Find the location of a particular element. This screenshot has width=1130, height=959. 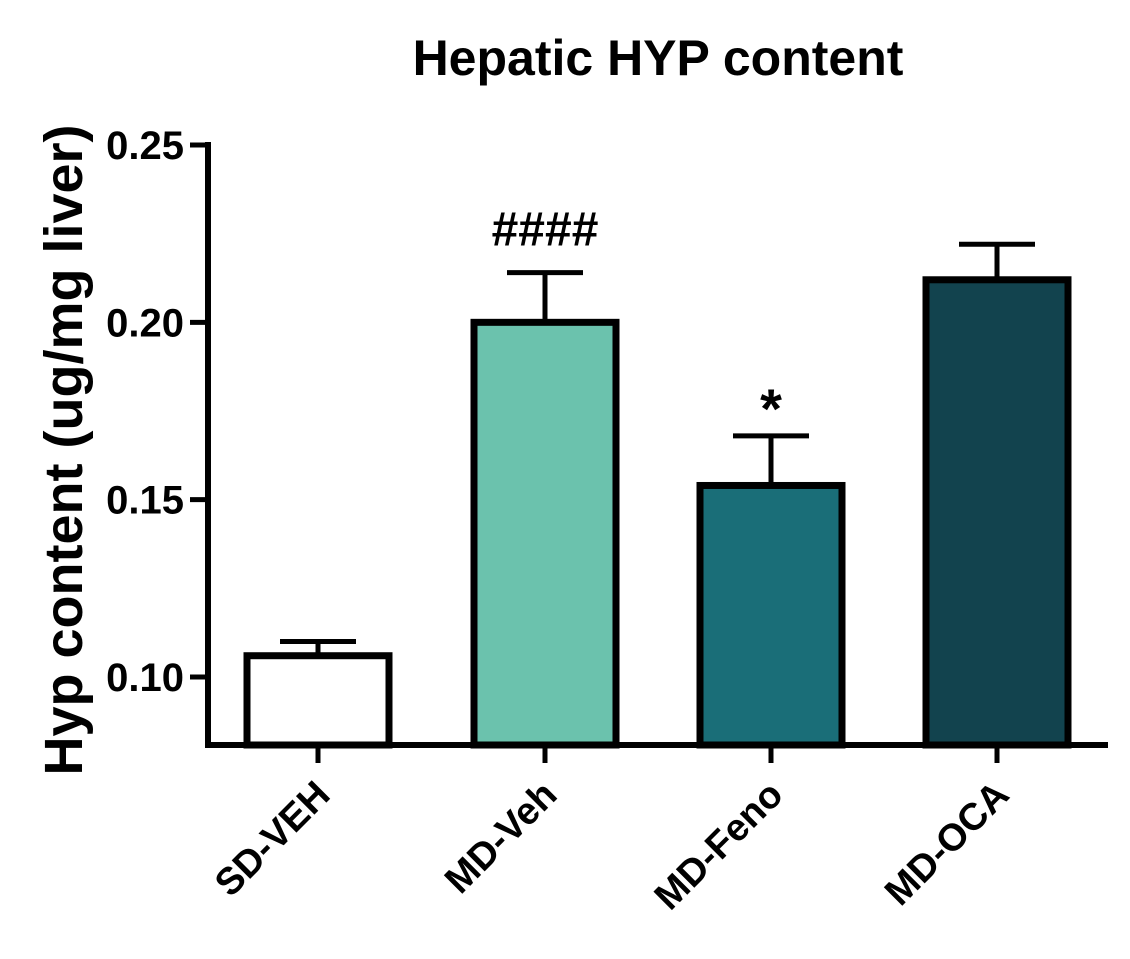

bar-sd-veh is located at coordinates (318, 700).